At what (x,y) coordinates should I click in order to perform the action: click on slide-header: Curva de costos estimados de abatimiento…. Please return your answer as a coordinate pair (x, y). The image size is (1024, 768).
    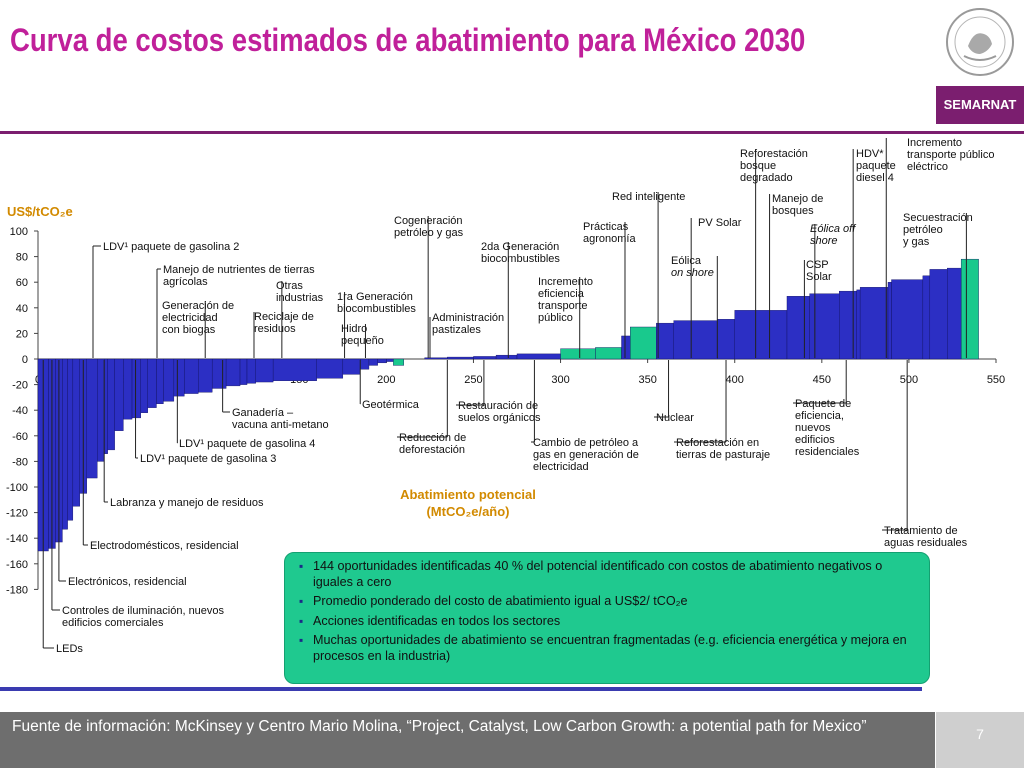
    Looking at the image, I should click on (468, 42).